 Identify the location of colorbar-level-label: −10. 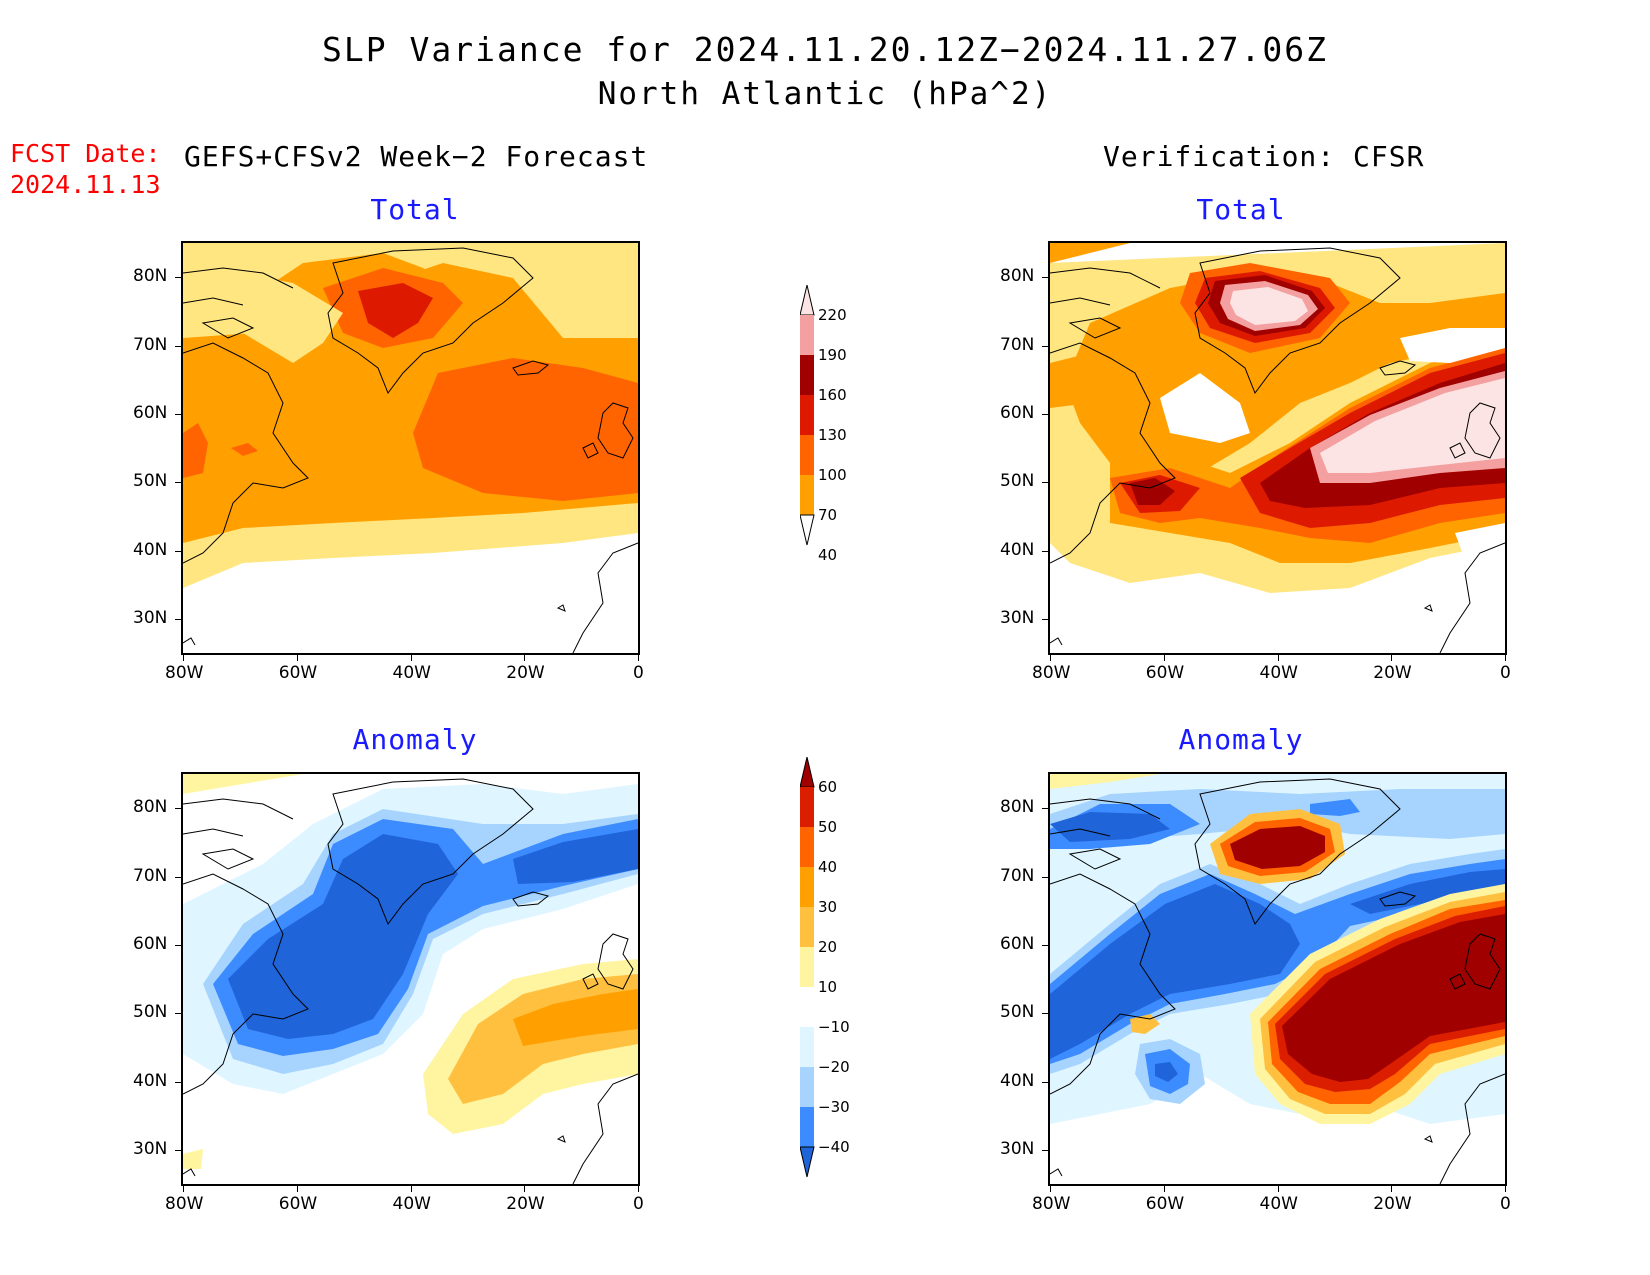
(834, 1027).